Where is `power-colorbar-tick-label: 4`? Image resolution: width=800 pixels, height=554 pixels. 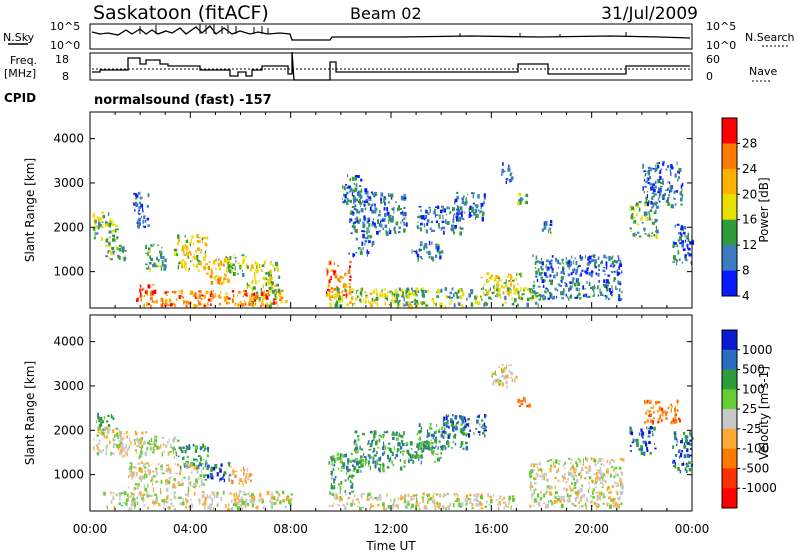
power-colorbar-tick-label: 4 is located at coordinates (746, 296).